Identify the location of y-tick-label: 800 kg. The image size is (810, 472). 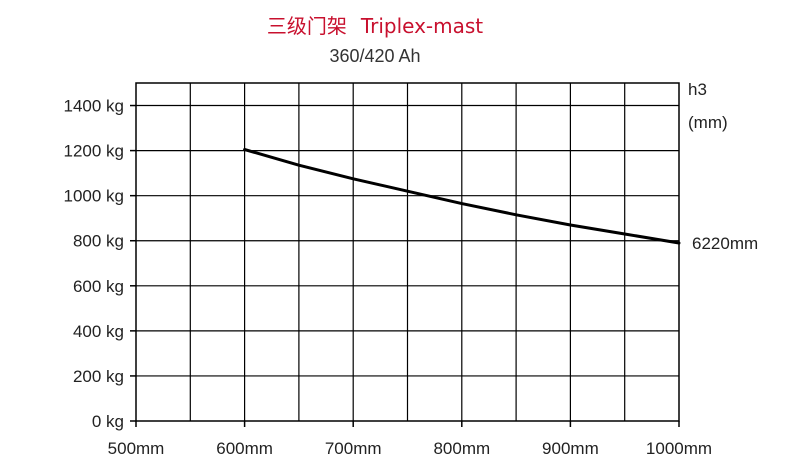
(98, 241).